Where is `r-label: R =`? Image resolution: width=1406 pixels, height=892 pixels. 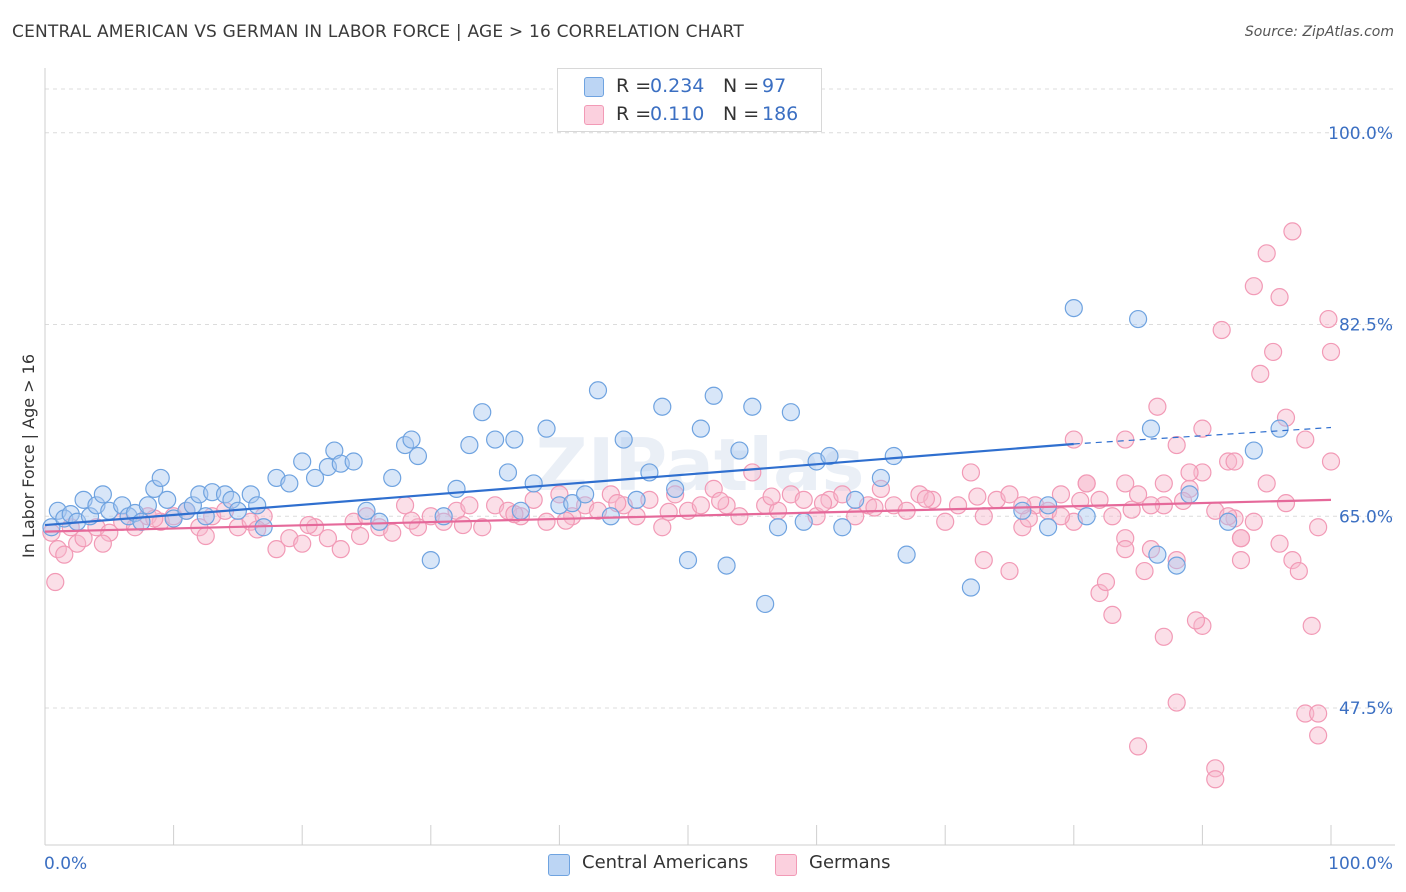 r-label: R = is located at coordinates (634, 86).